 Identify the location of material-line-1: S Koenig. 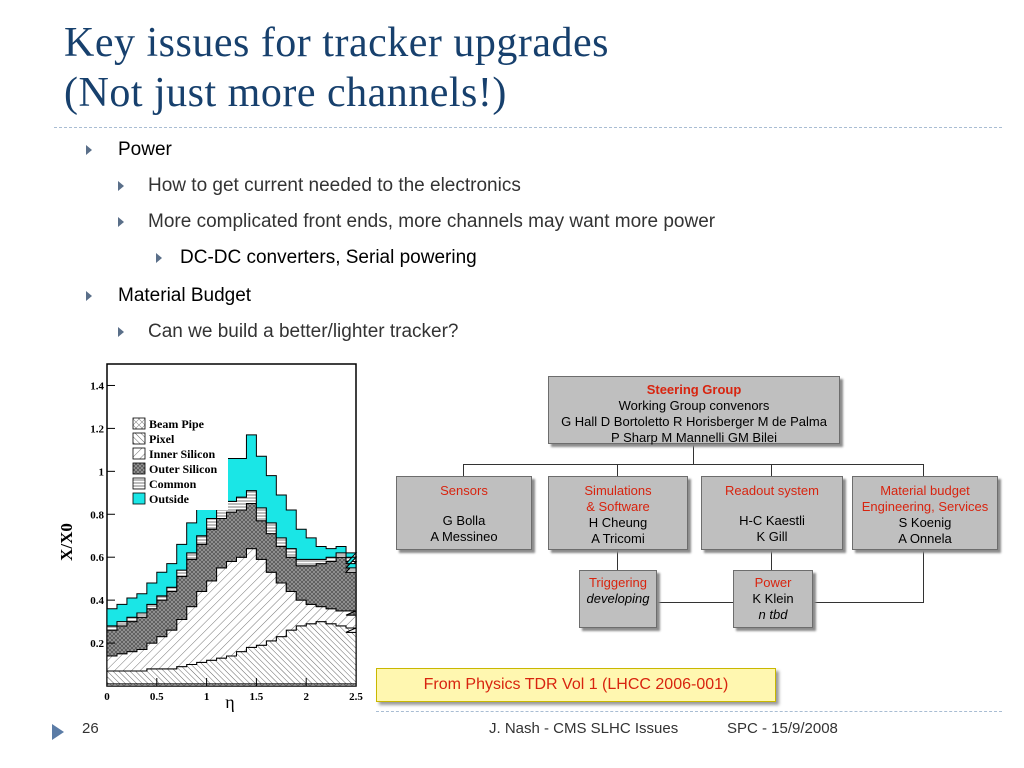
(925, 522).